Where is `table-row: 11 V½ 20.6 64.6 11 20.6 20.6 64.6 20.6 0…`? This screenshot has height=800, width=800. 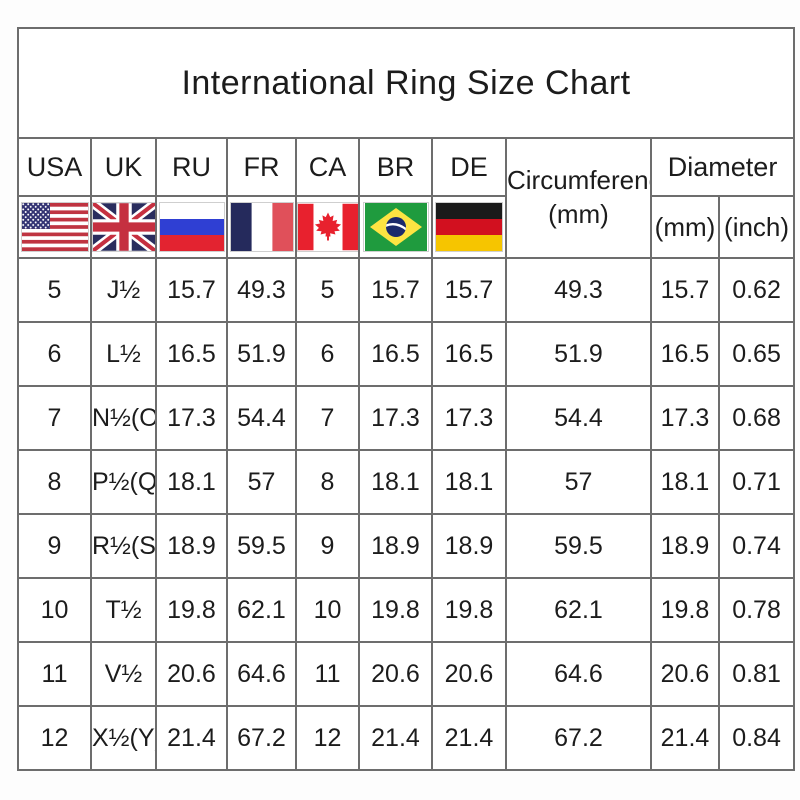 table-row: 11 V½ 20.6 64.6 11 20.6 20.6 64.6 20.6 0… is located at coordinates (406, 674).